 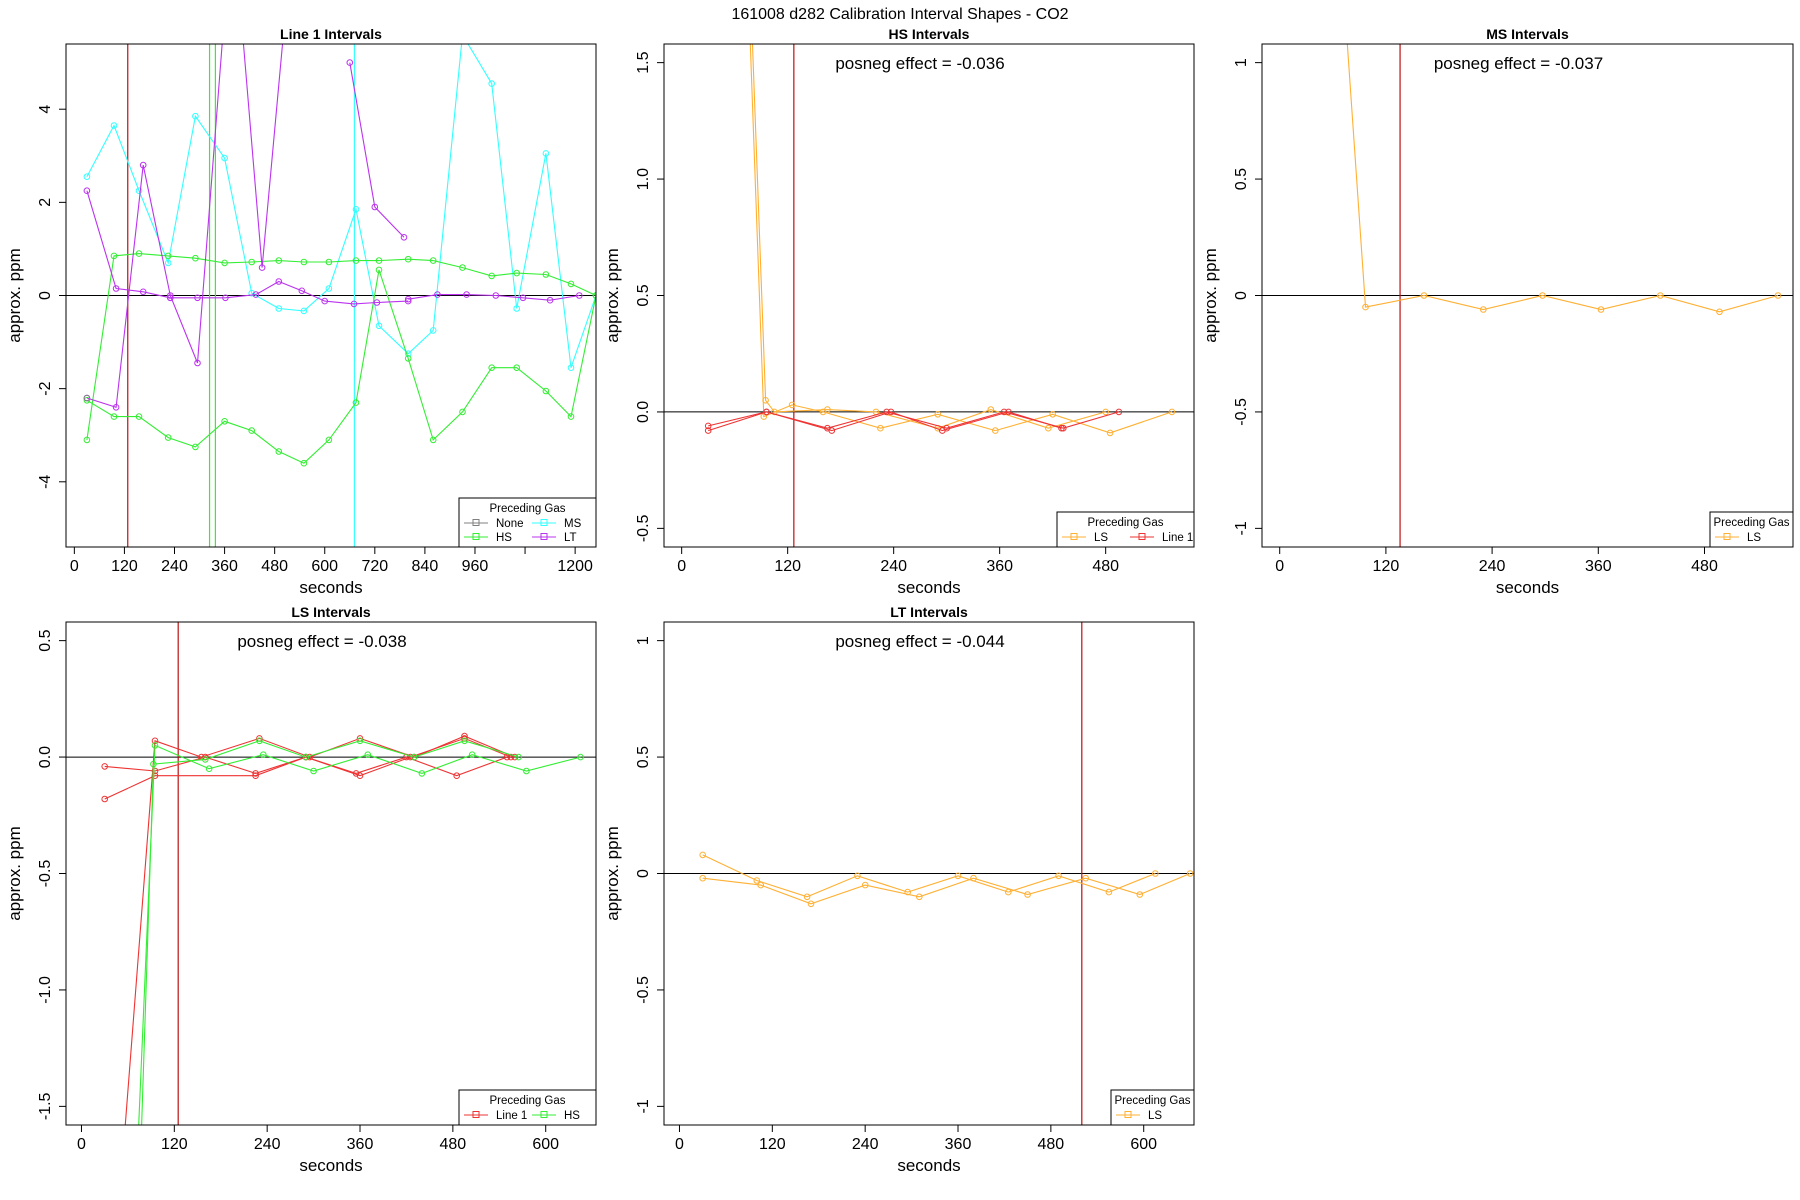 I want to click on legend-item-ms: MS, so click(x=557, y=524).